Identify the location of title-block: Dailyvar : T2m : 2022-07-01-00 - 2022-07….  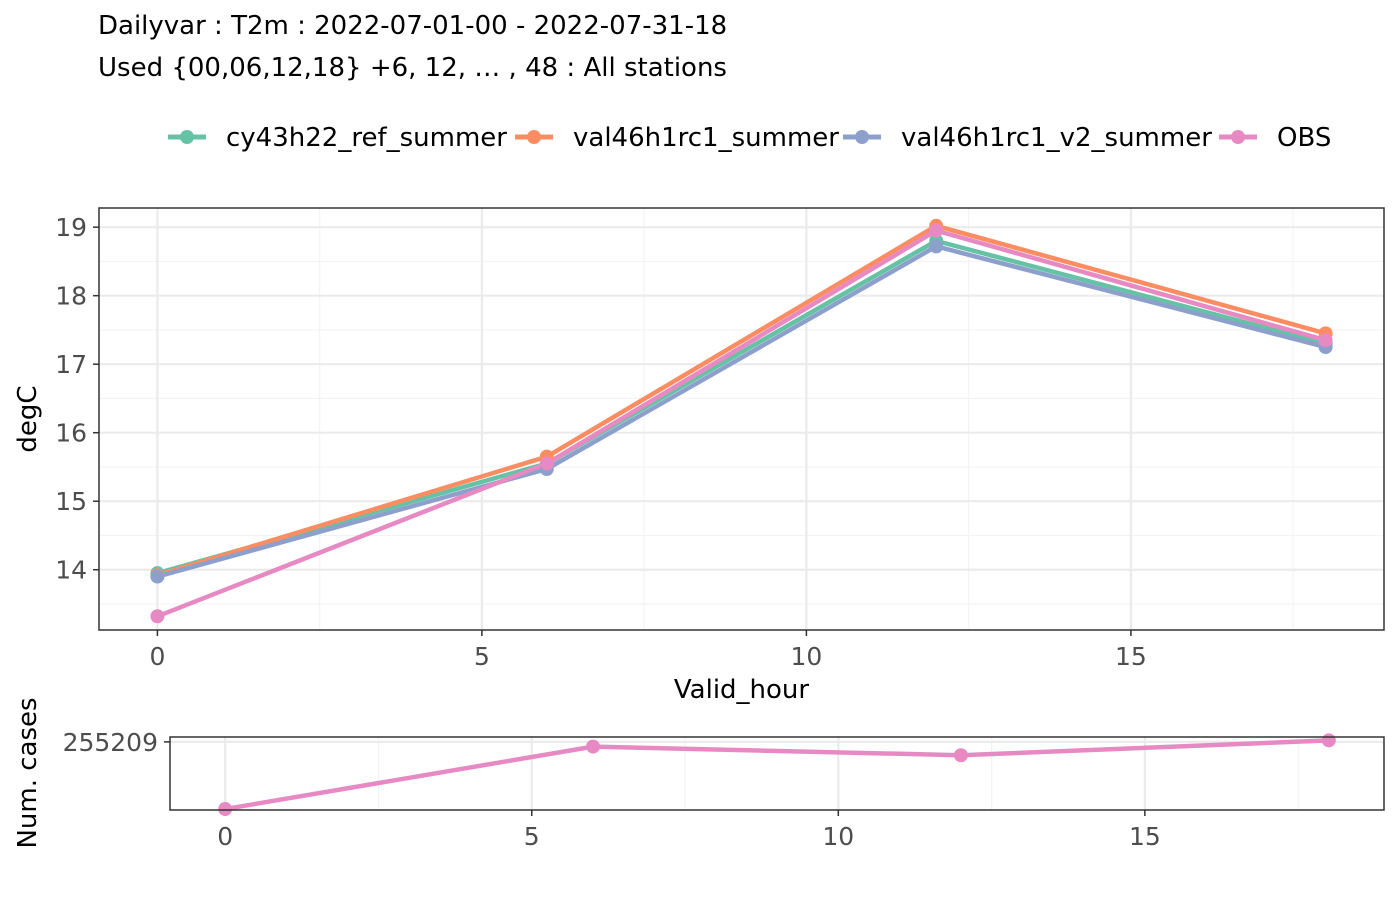
(412, 47).